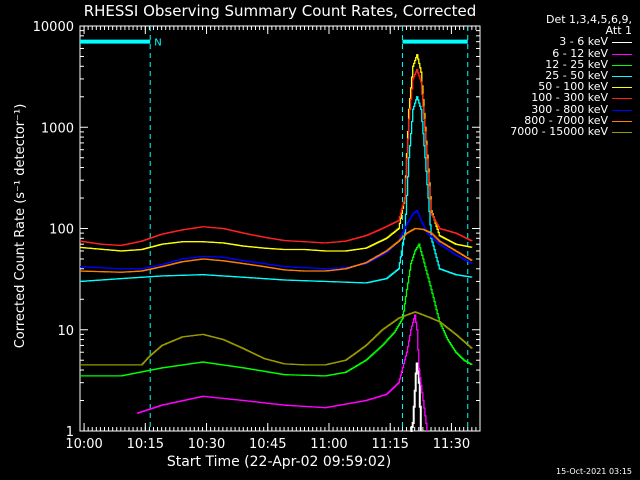 The height and width of the screenshot is (480, 640). Describe the element at coordinates (566, 120) in the screenshot. I see `legend-label: 800 - 7000 keV` at that location.